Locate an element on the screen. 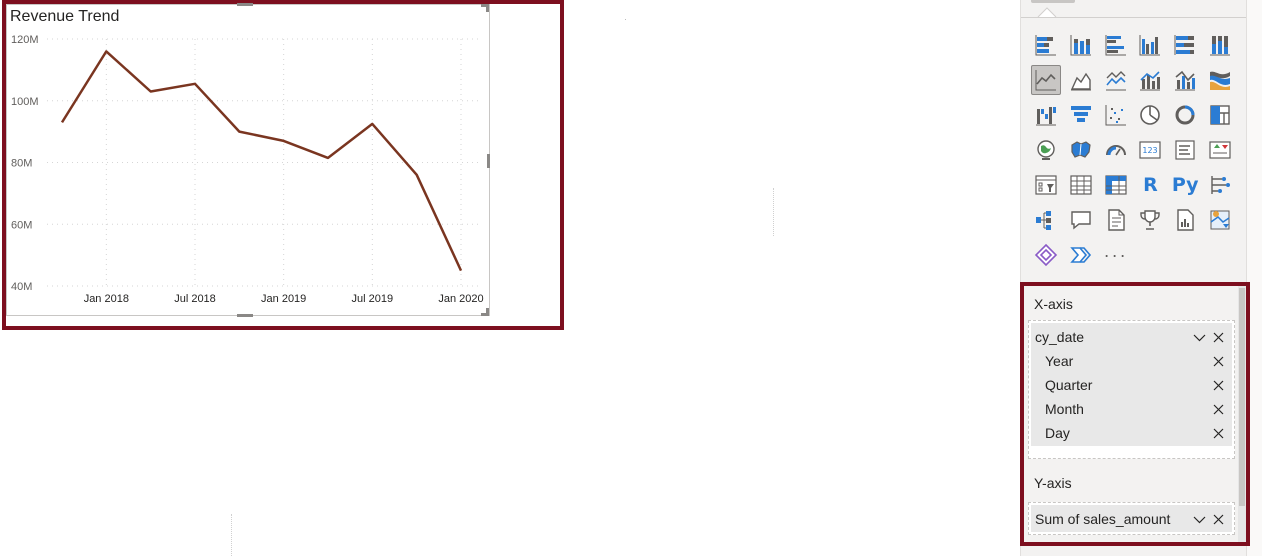 The image size is (1262, 556). 100-stacked-column-chart-icon is located at coordinates (1220, 45).